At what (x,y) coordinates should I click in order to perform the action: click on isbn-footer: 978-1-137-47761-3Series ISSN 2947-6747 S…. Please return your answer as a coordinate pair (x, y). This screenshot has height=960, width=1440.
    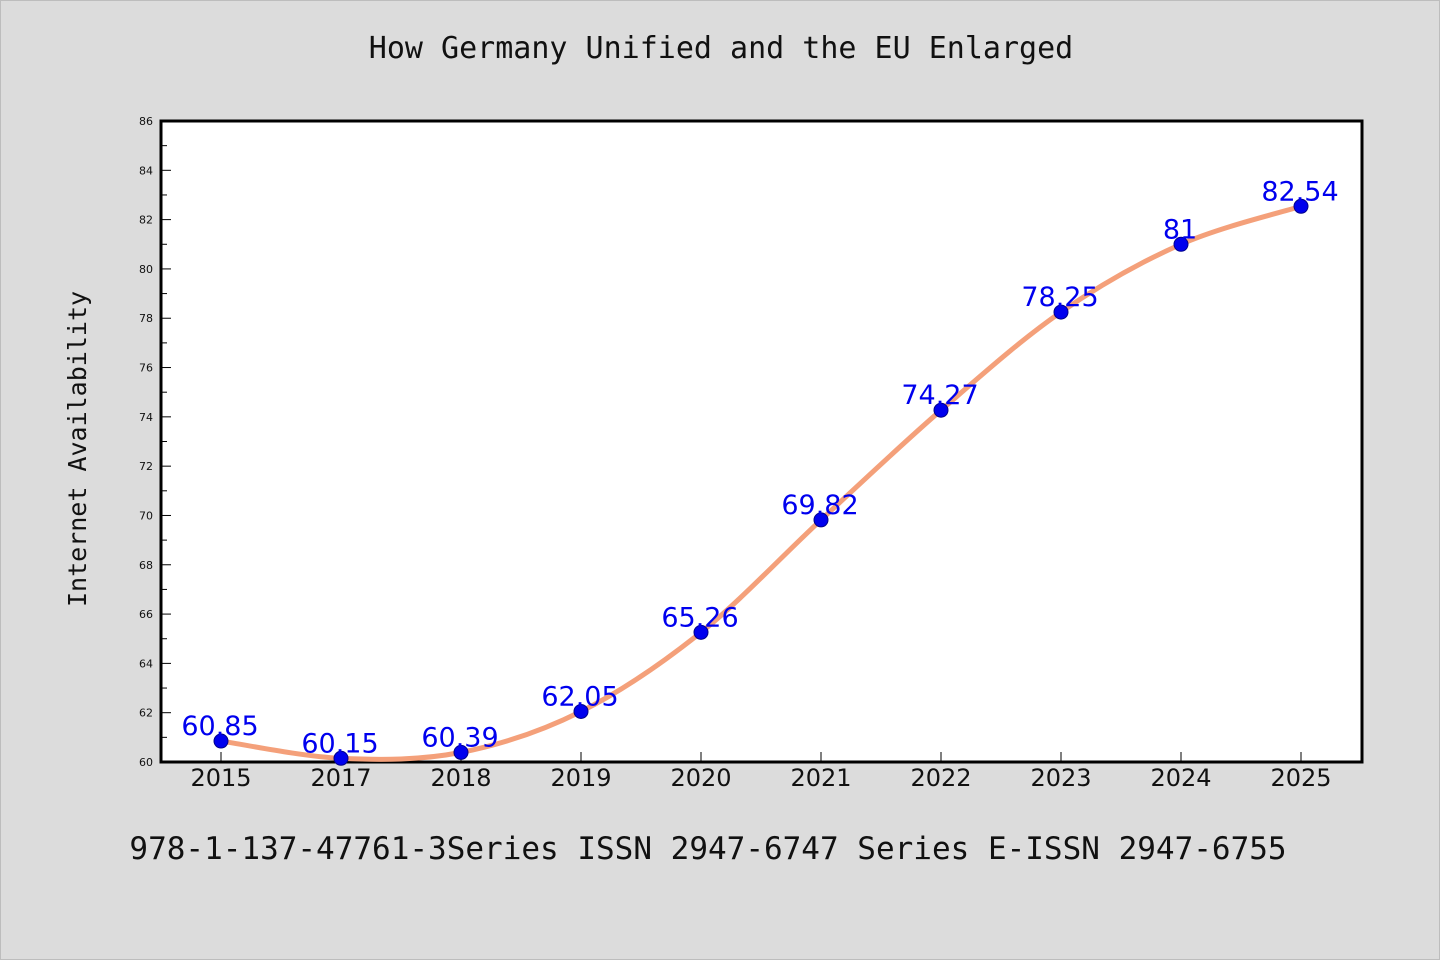
    Looking at the image, I should click on (708, 849).